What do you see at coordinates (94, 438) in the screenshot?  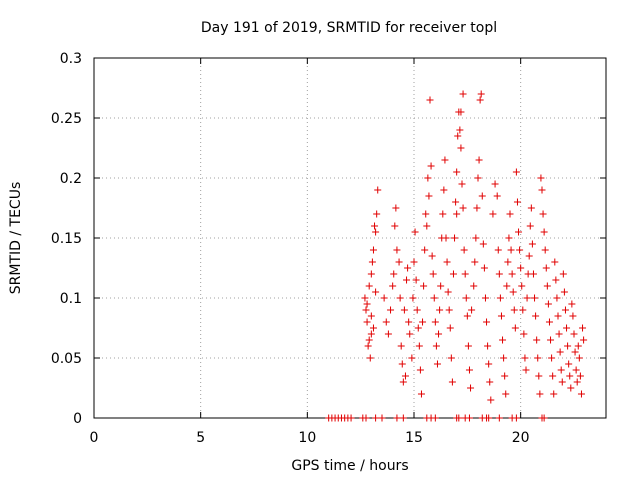 I see `x-tick-label: 0` at bounding box center [94, 438].